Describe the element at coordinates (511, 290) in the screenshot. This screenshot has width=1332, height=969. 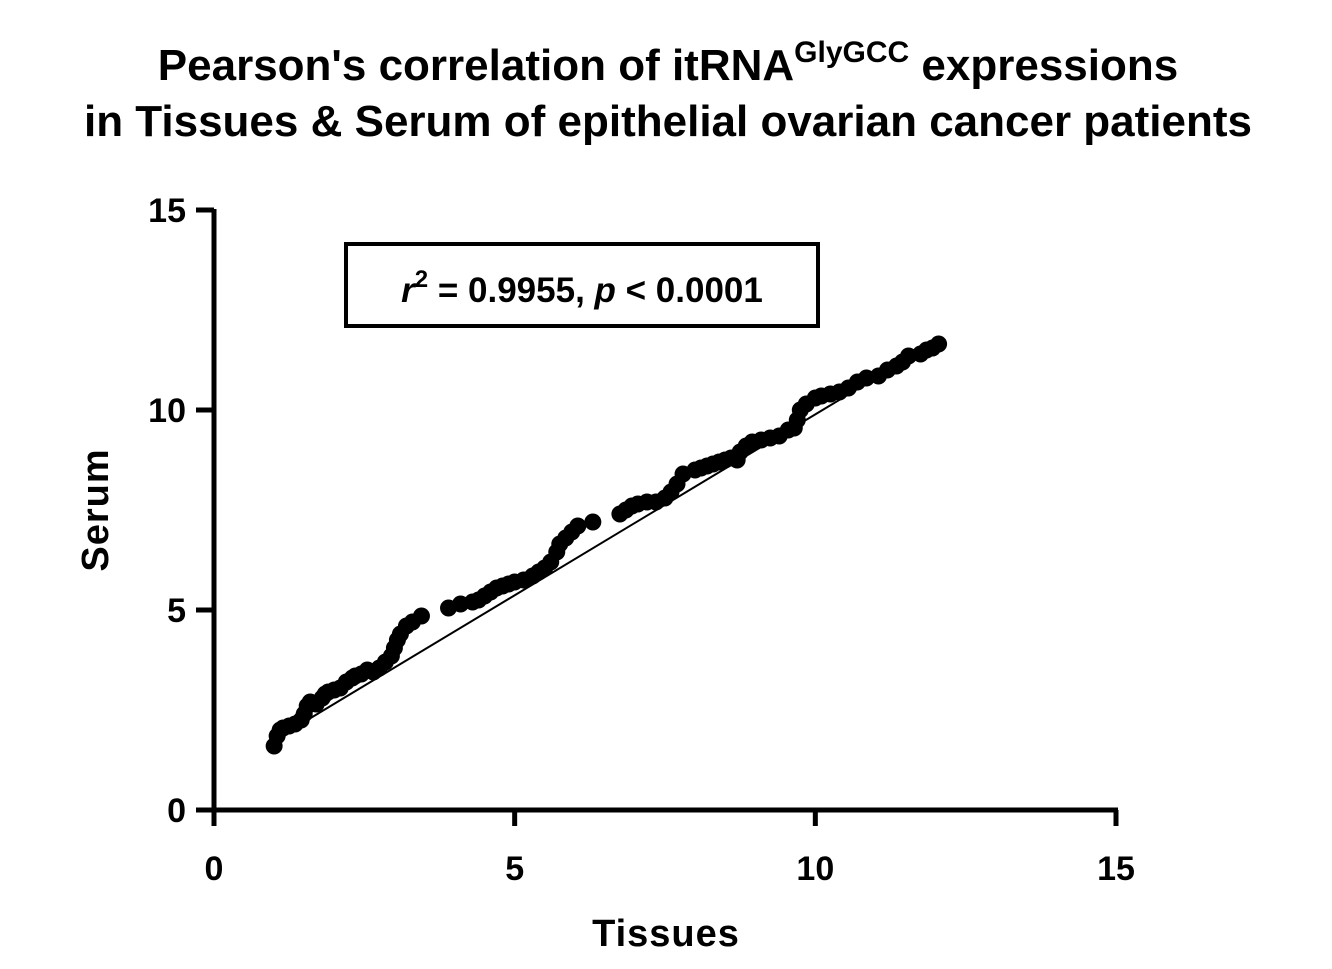
I see `r-value: = 0.9955,` at that location.